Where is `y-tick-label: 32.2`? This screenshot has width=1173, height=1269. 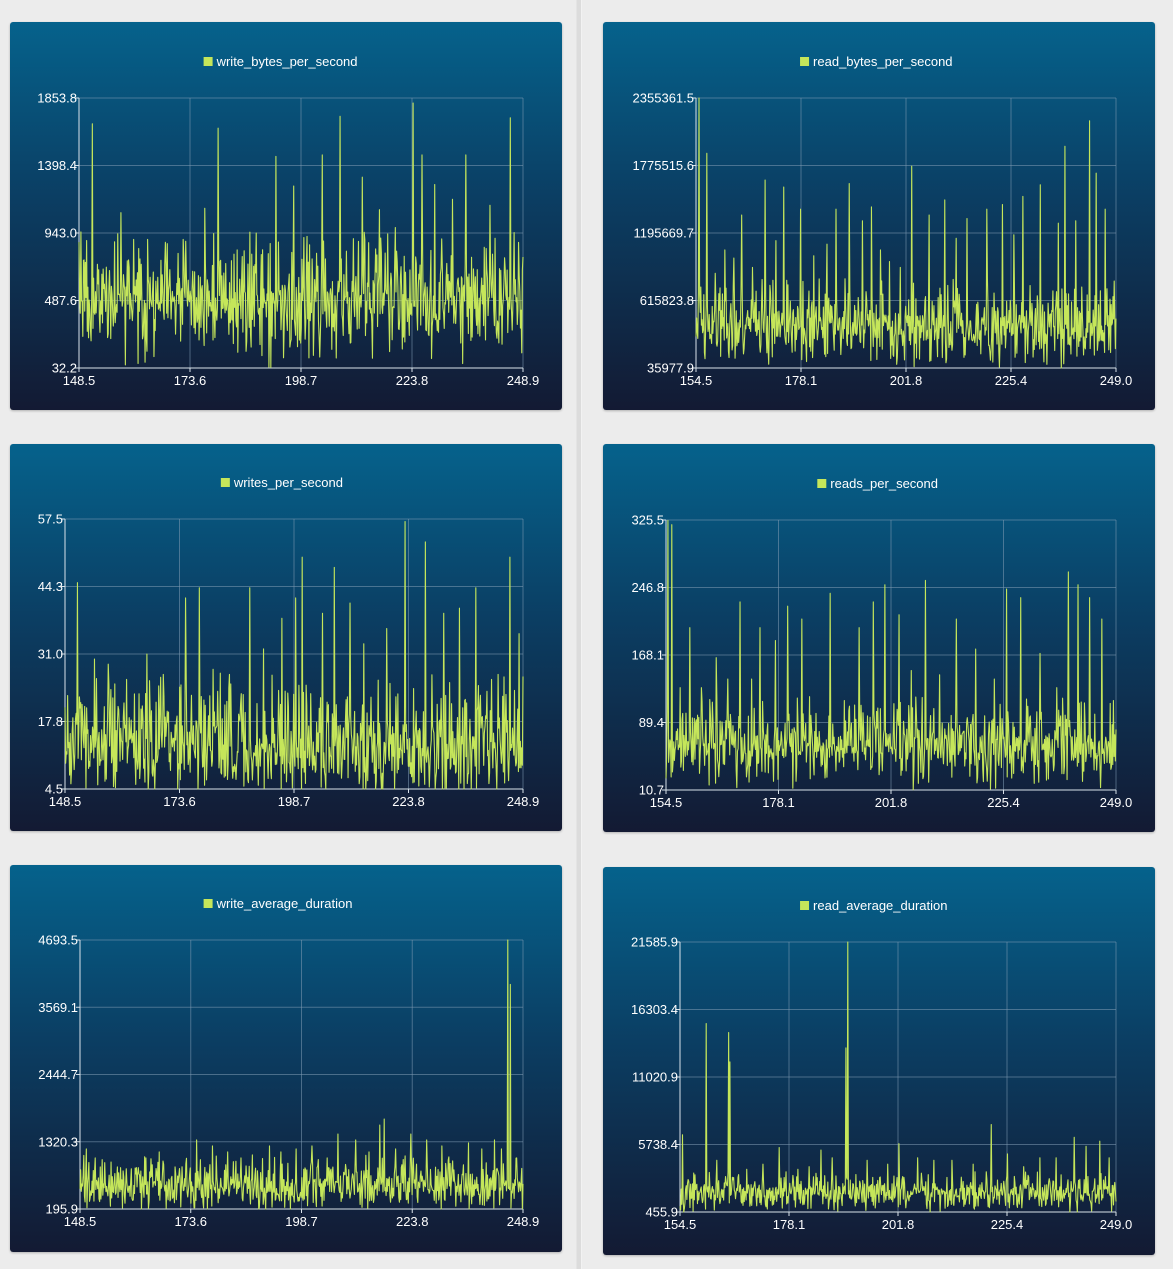
y-tick-label: 32.2 is located at coordinates (64, 368).